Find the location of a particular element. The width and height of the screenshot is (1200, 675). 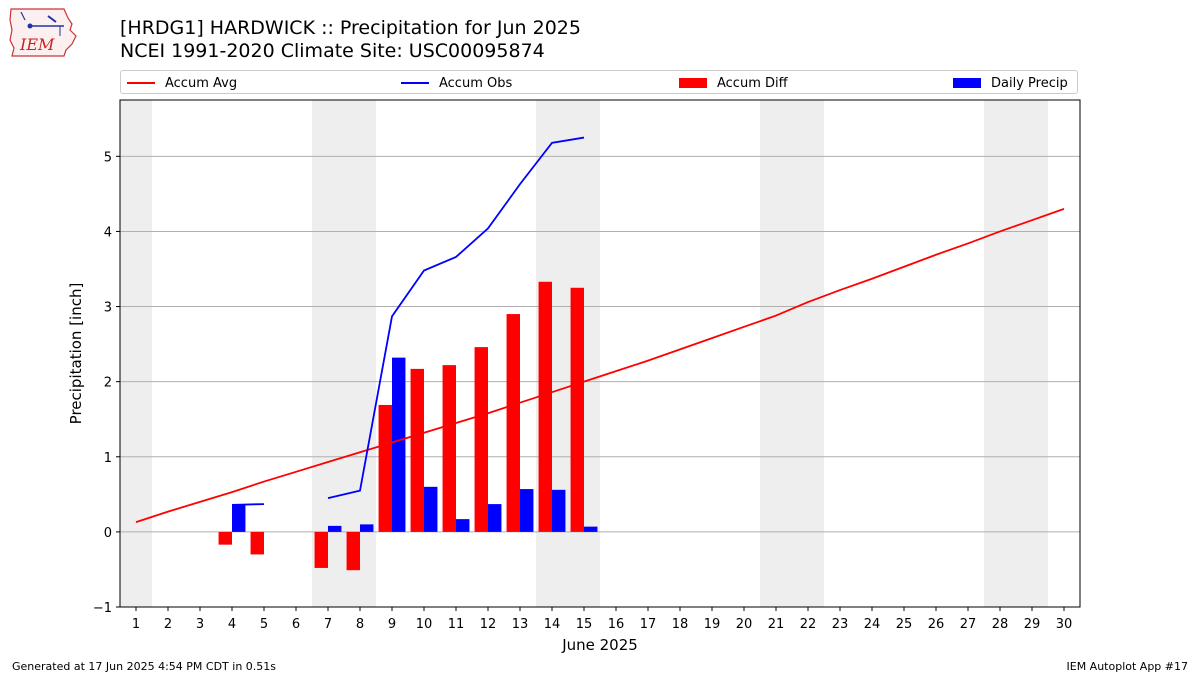

x-tick-label: 16 is located at coordinates (616, 624).